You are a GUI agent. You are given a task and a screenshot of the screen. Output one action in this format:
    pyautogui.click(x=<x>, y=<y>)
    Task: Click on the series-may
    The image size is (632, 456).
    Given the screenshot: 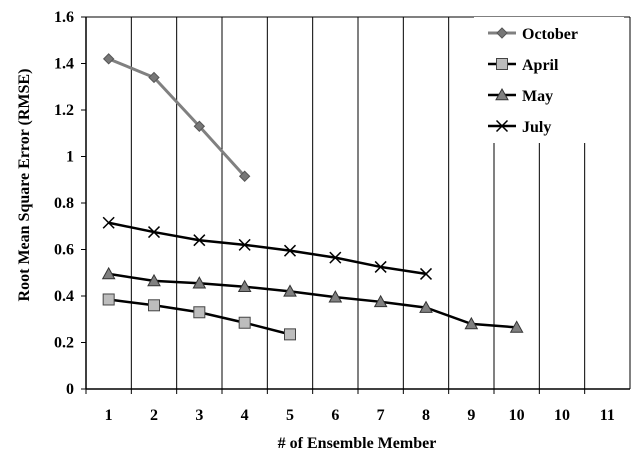 What is the action you would take?
    pyautogui.click(x=312, y=299)
    